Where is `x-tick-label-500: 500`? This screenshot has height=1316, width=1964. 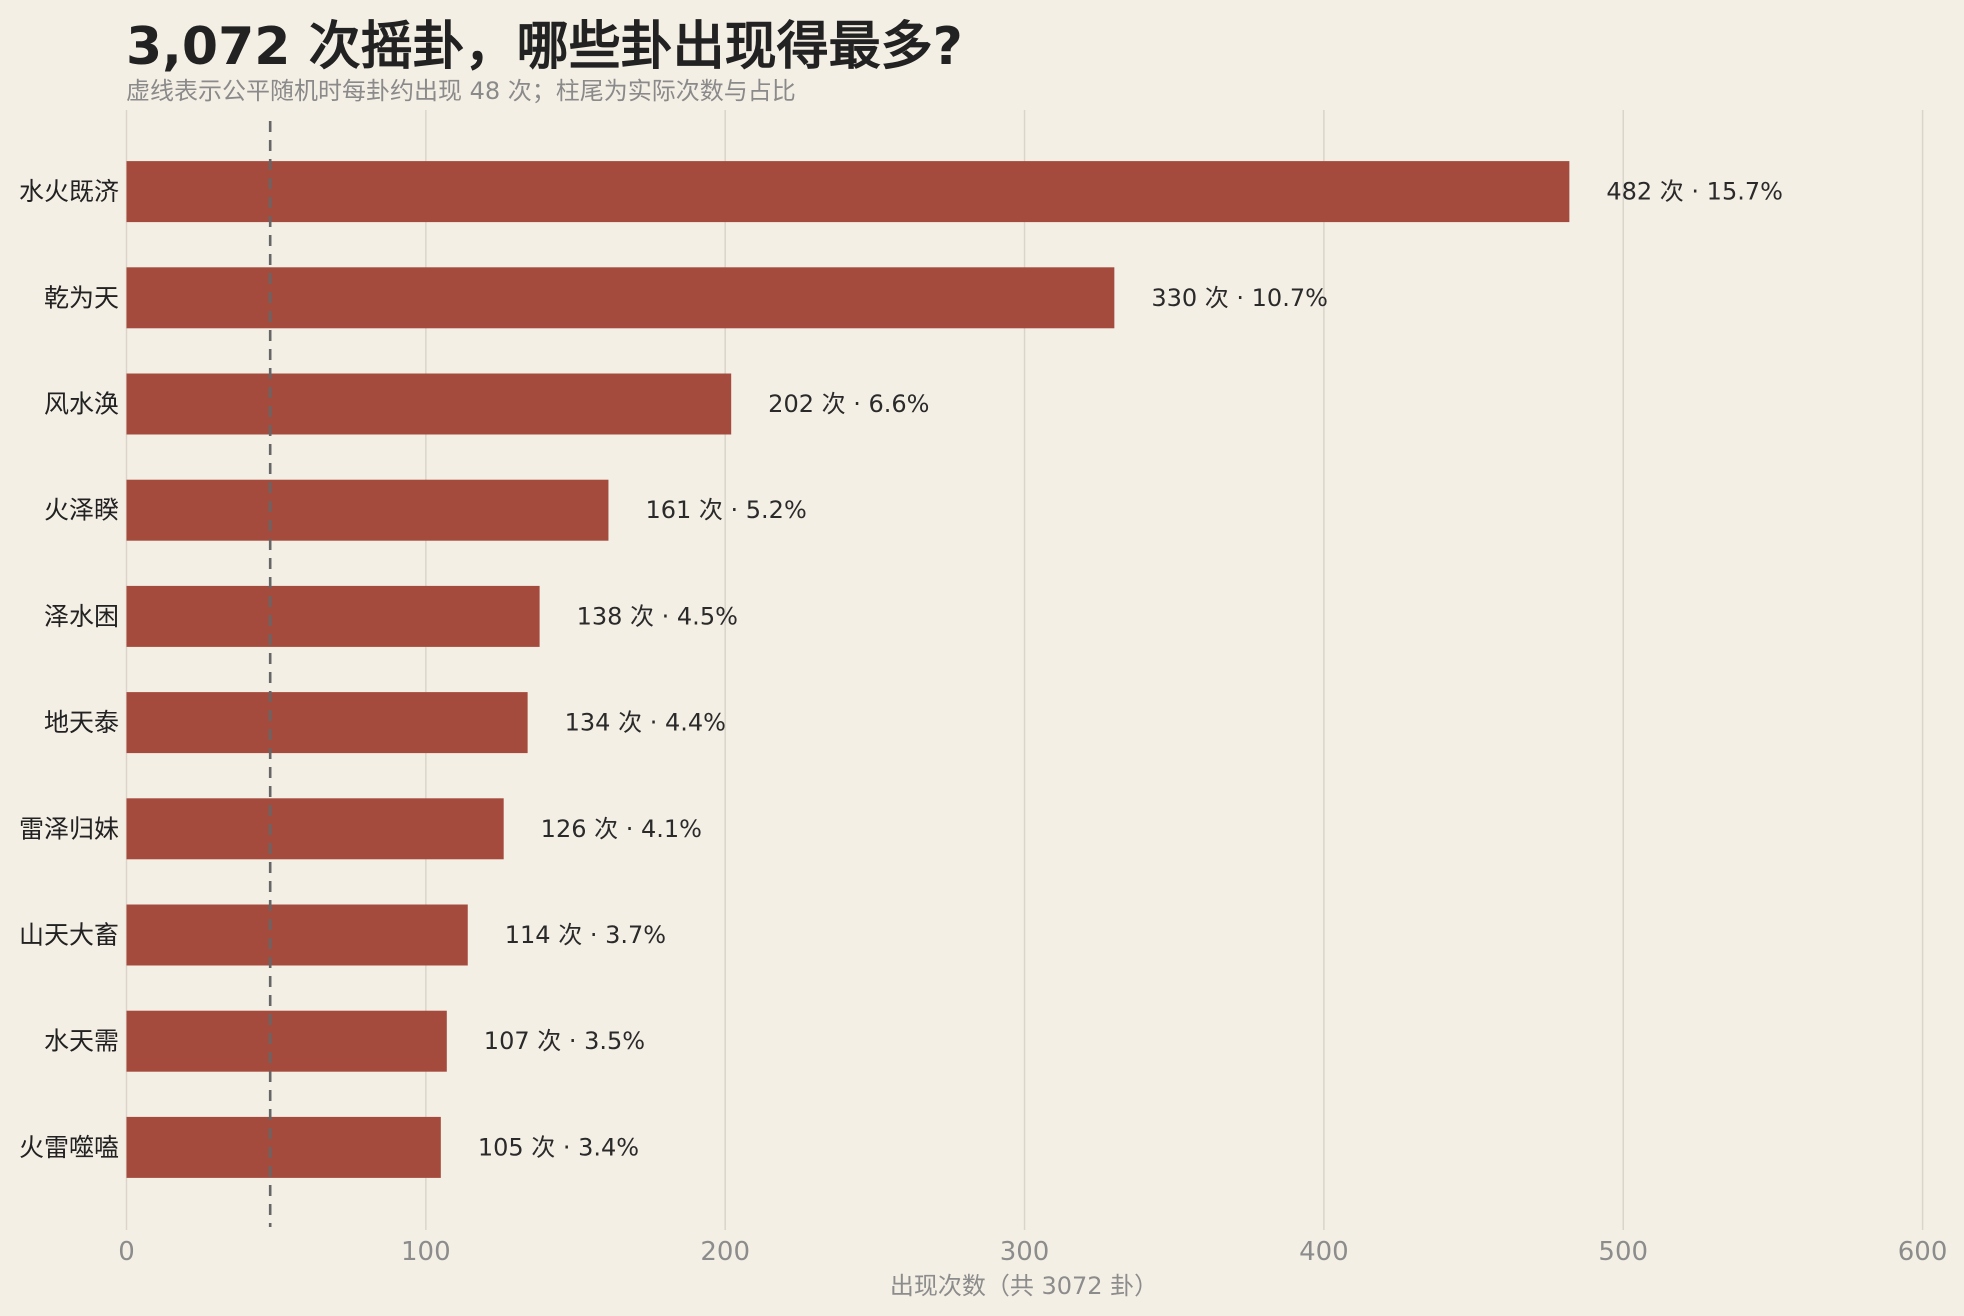
x-tick-label-500: 500 is located at coordinates (1623, 1252).